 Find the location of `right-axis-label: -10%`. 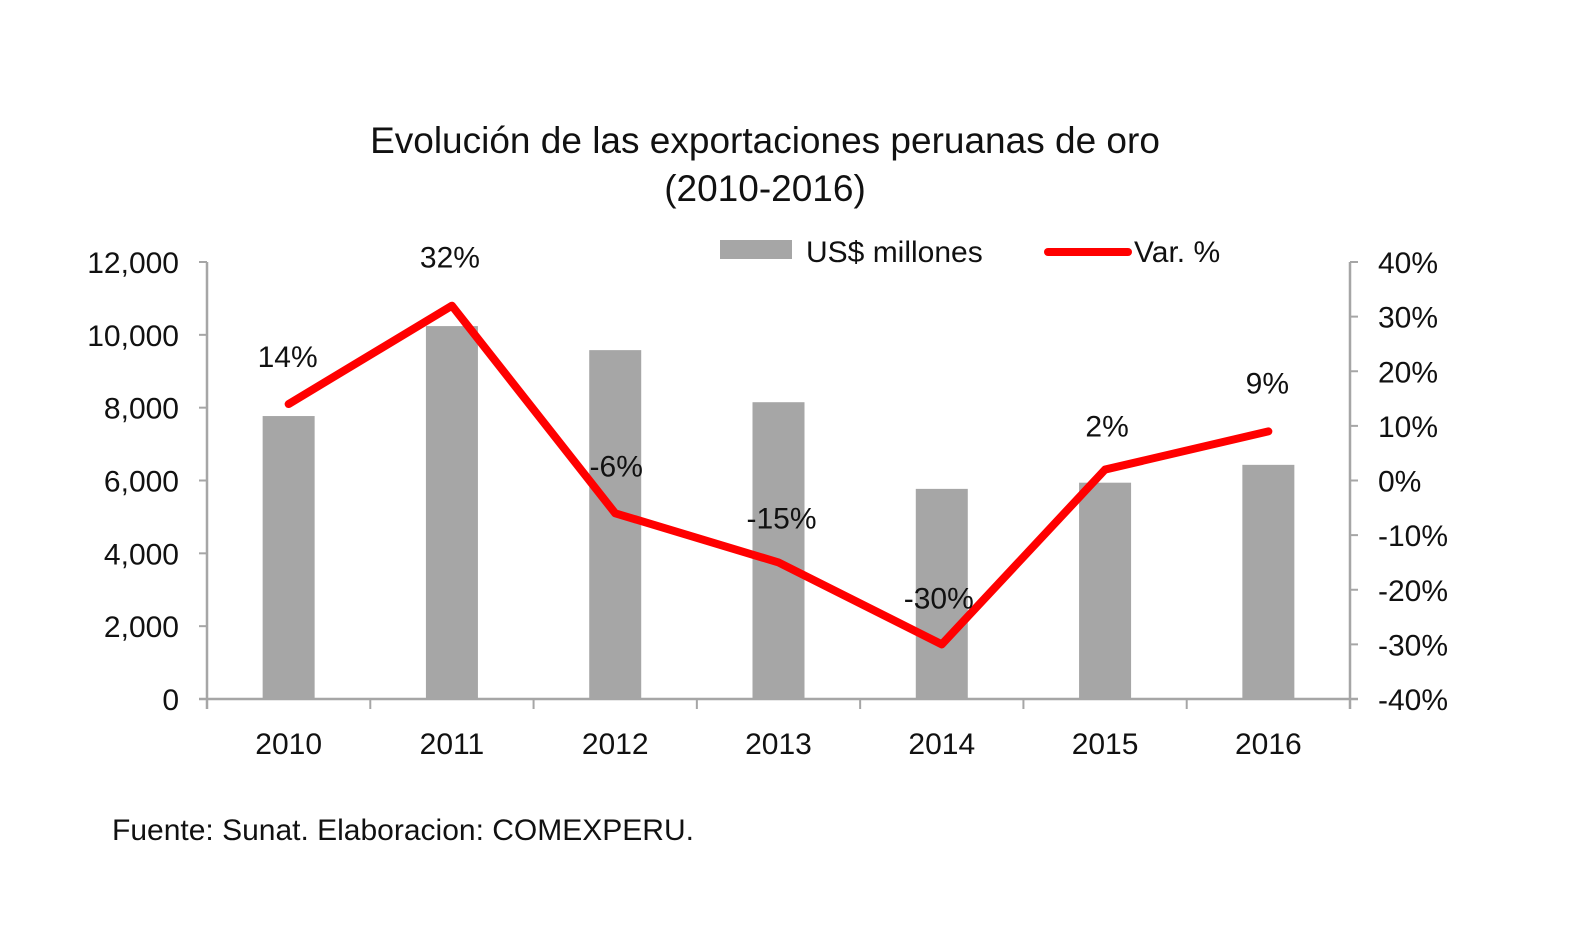

right-axis-label: -10% is located at coordinates (1413, 536).